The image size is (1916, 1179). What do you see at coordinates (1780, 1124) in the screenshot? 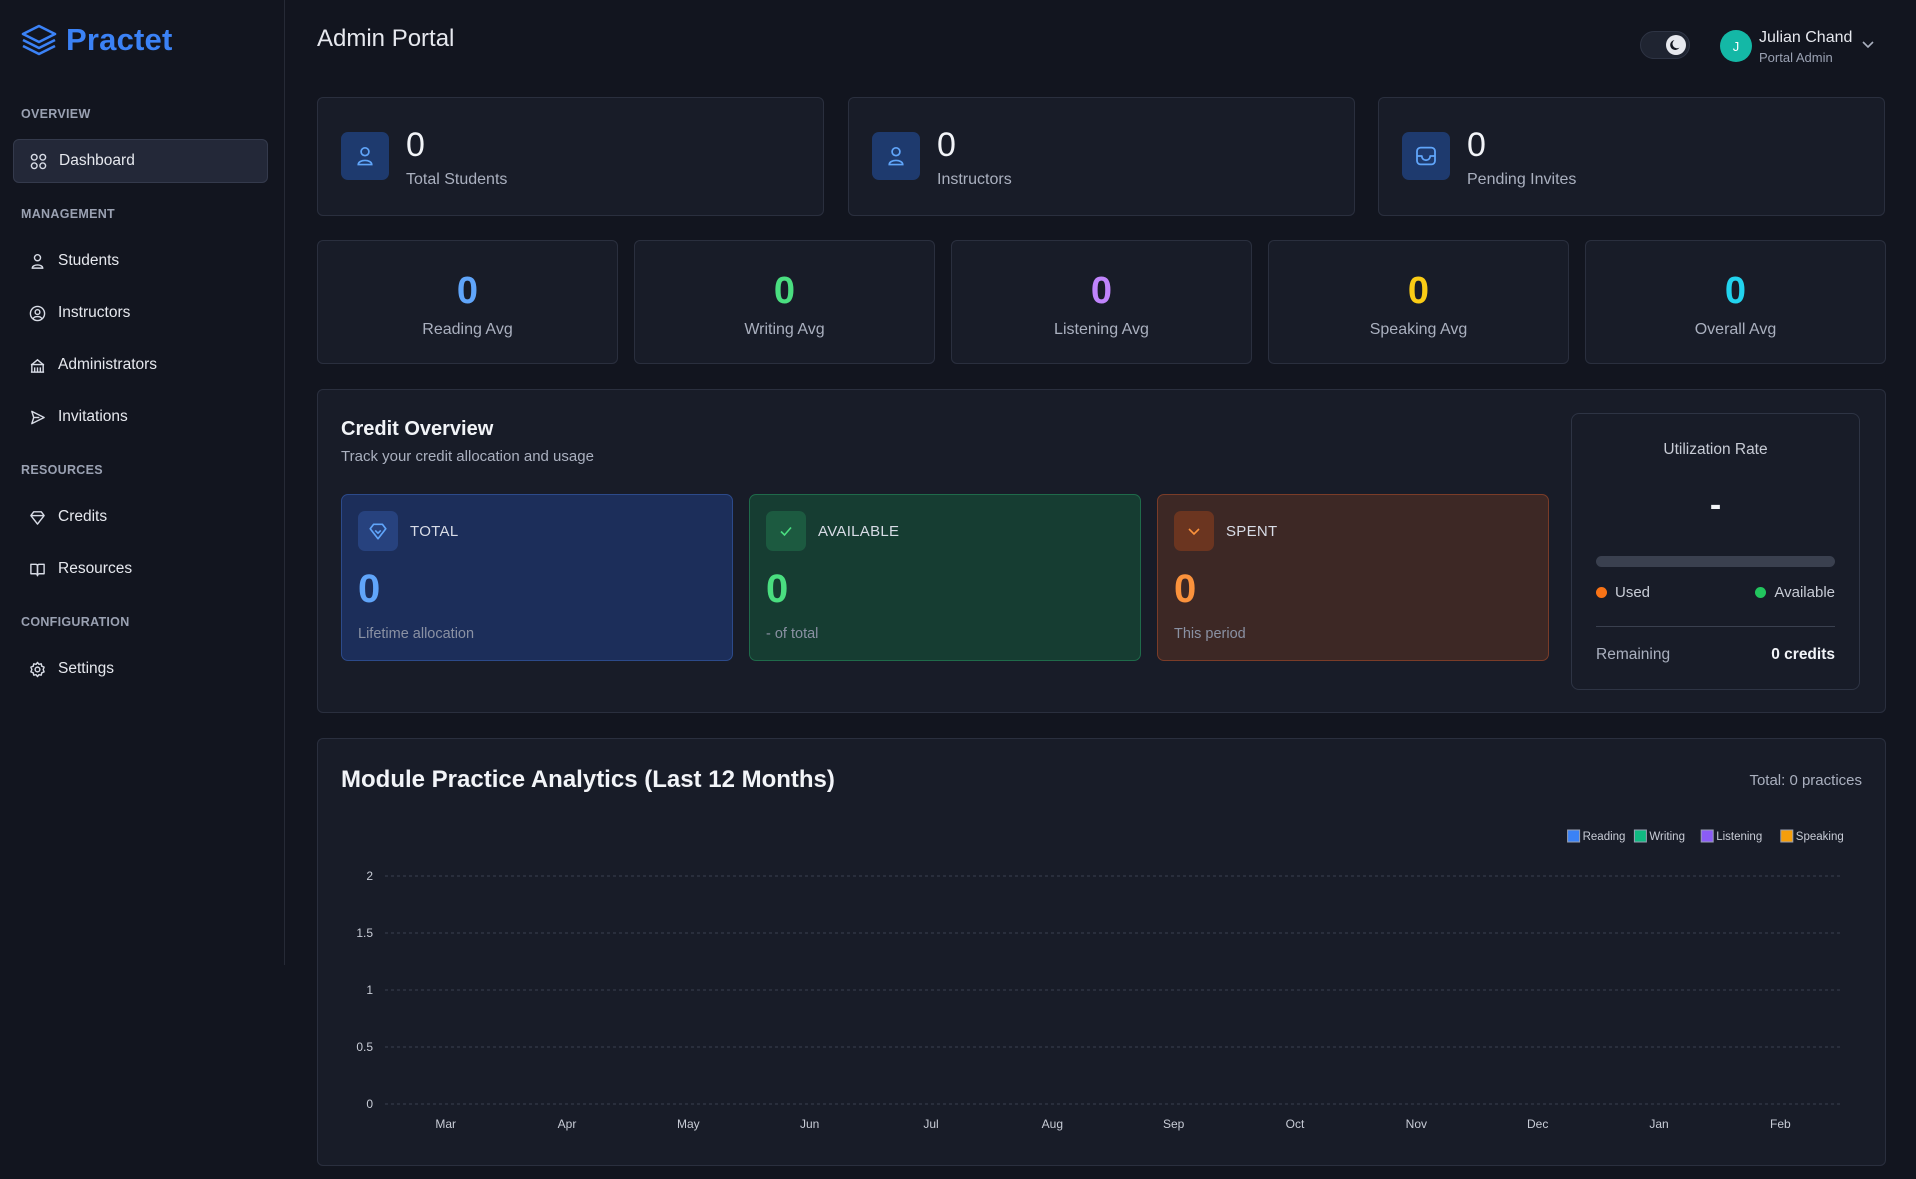
I see `x-tick-label: Feb` at bounding box center [1780, 1124].